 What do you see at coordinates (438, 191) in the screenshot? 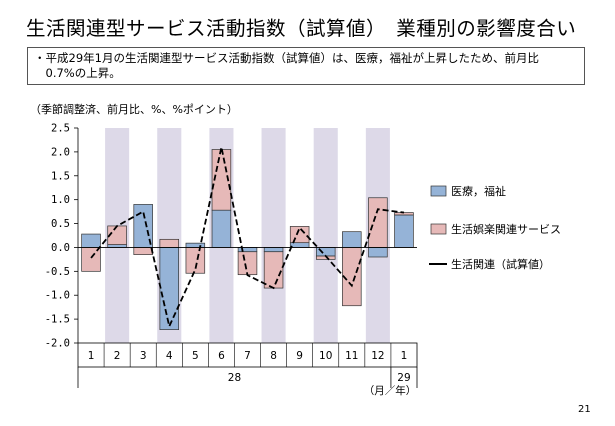
I see `legend-swatch-medical-welfare` at bounding box center [438, 191].